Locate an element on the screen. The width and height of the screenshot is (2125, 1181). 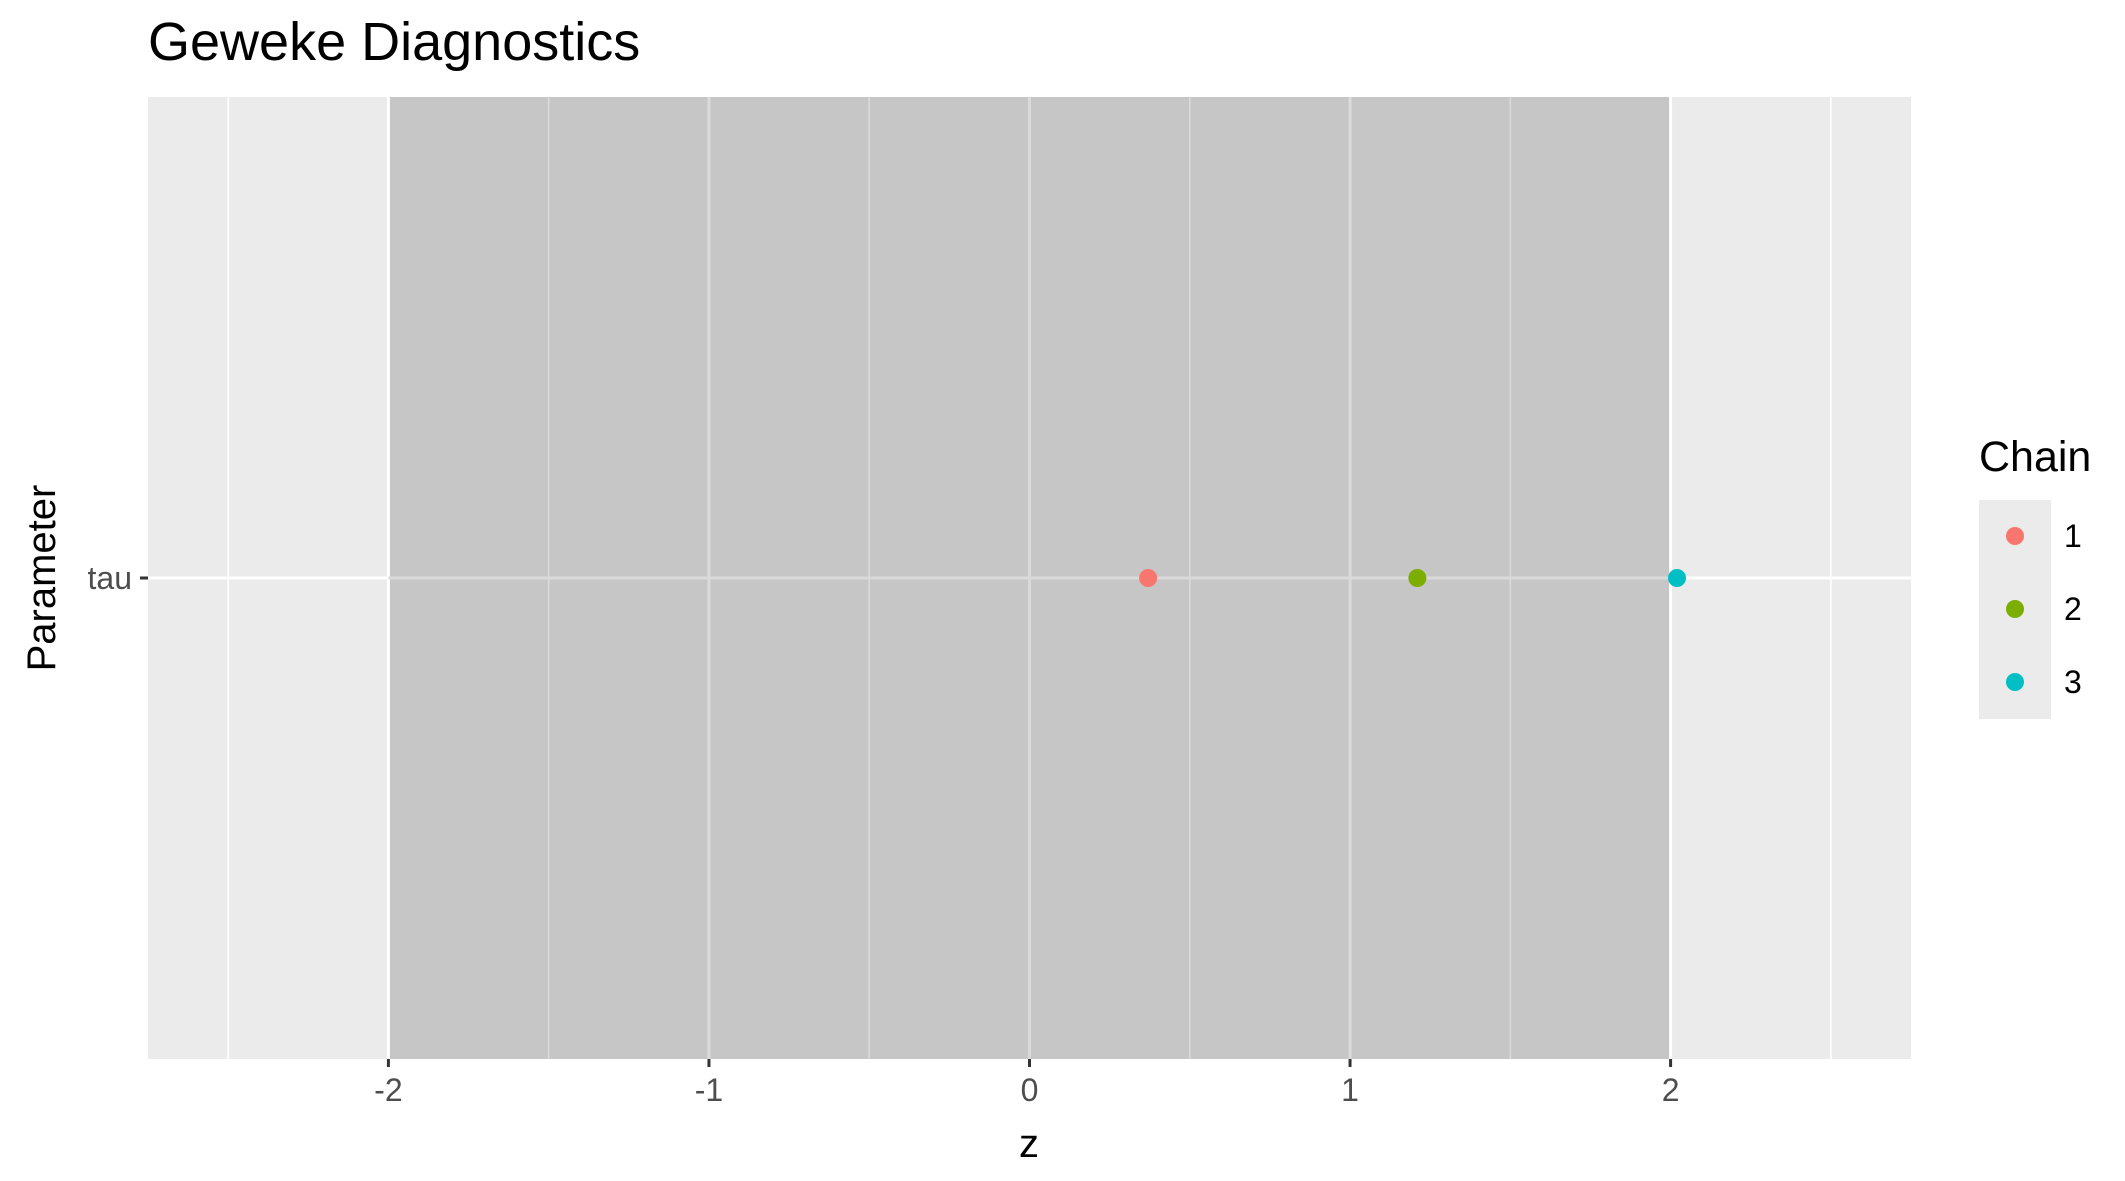
points-layer is located at coordinates (1413, 578).